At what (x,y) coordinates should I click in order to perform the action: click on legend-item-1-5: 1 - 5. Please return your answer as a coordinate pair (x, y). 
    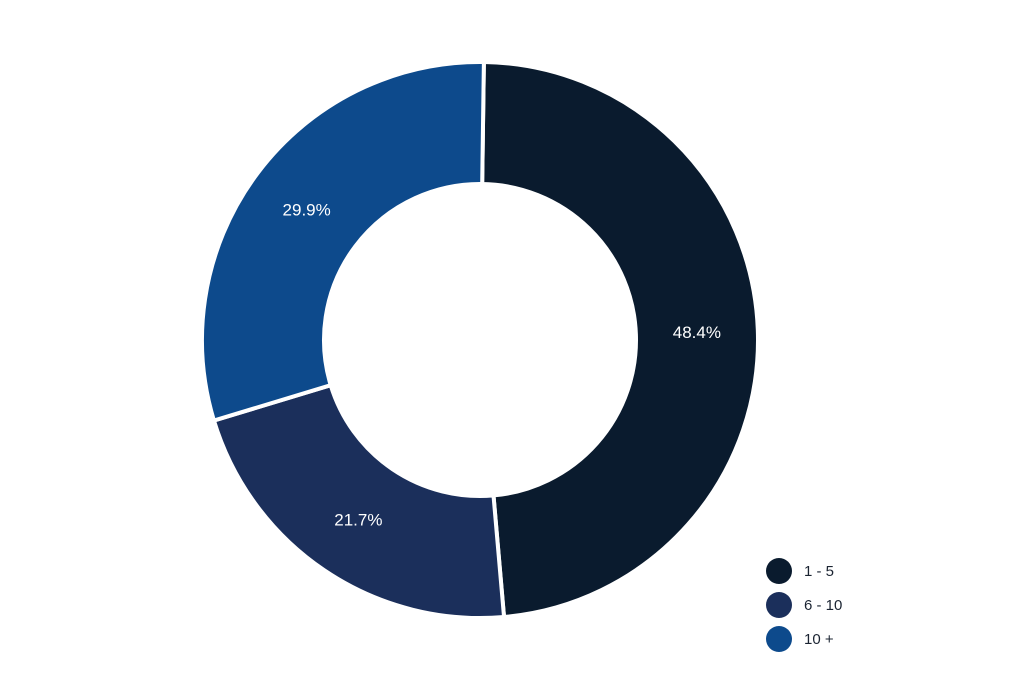
    Looking at the image, I should click on (826, 571).